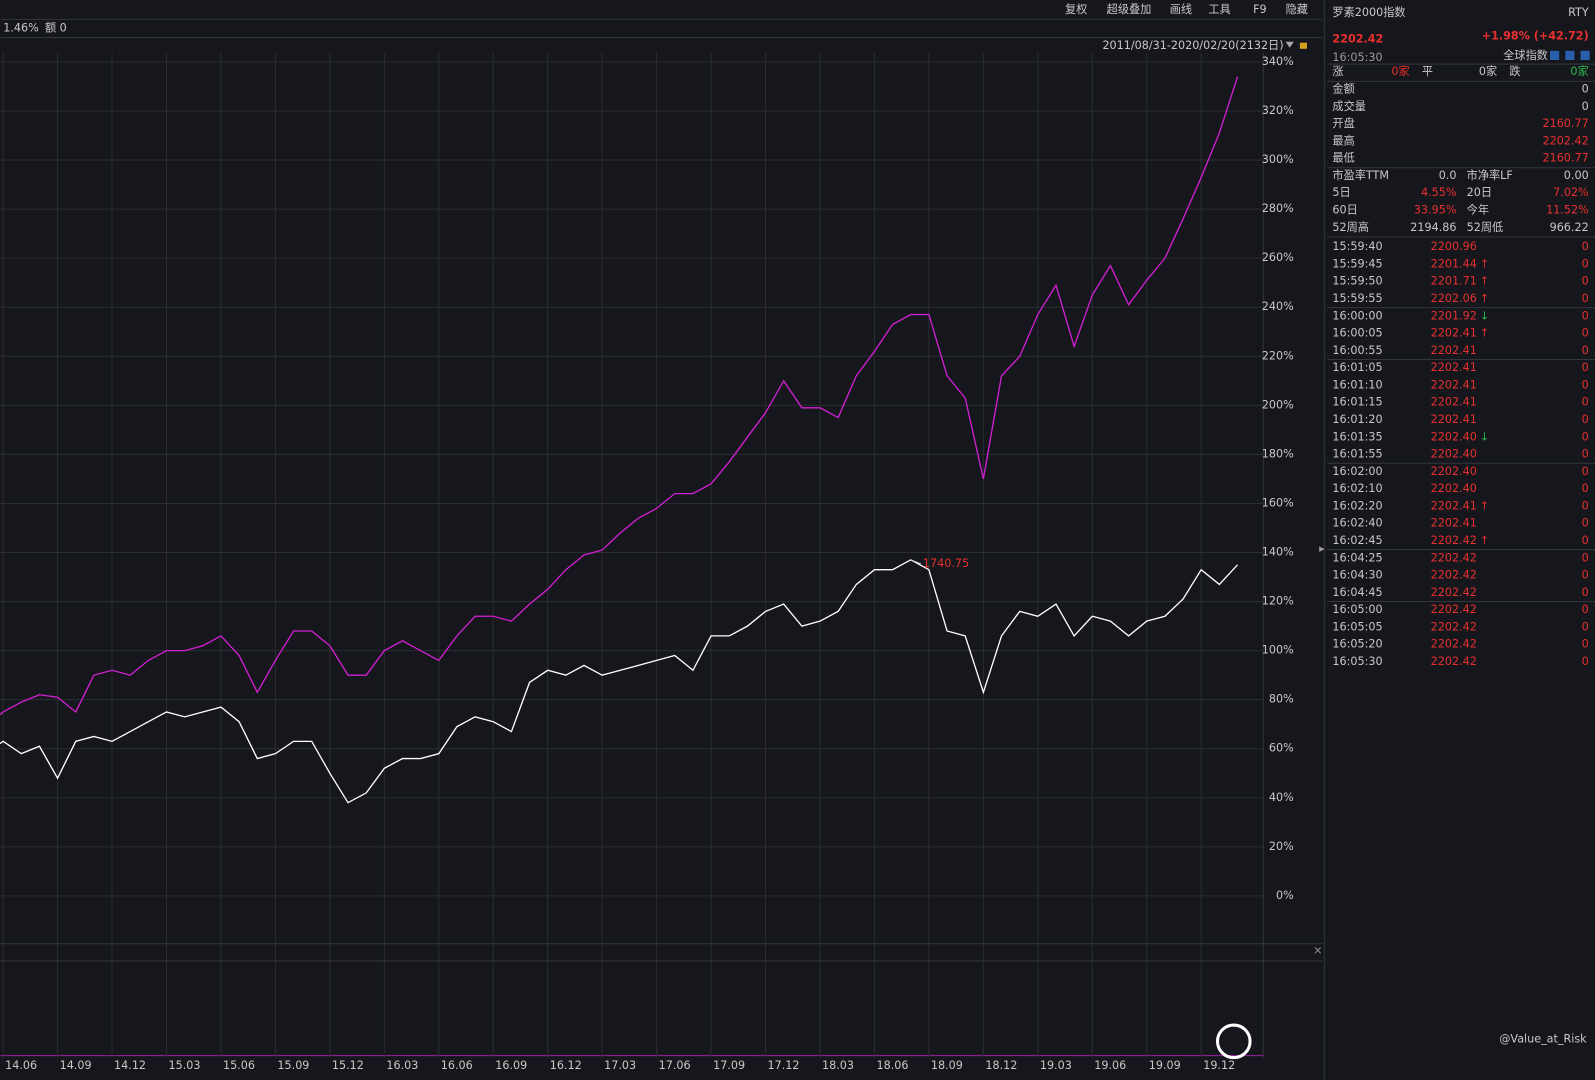 The image size is (1595, 1080). I want to click on breadth: 跌, so click(1514, 71).